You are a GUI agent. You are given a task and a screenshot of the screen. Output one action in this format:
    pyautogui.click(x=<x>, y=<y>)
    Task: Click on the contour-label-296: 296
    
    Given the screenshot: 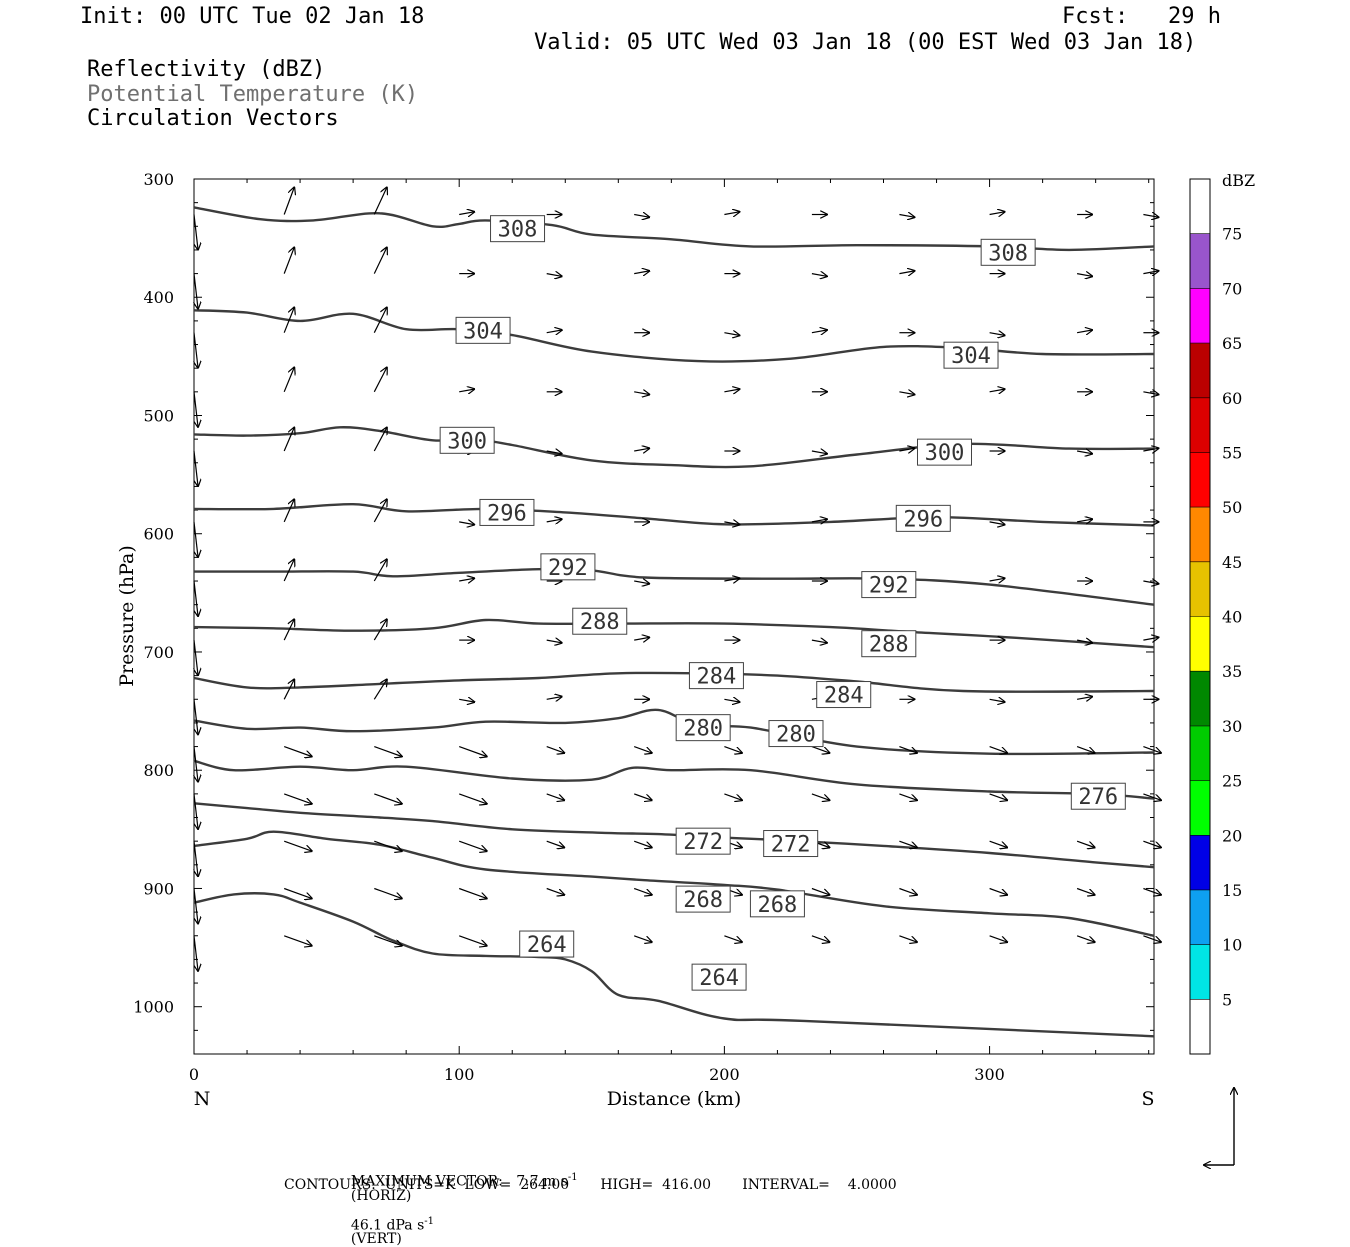 What is the action you would take?
    pyautogui.click(x=507, y=512)
    